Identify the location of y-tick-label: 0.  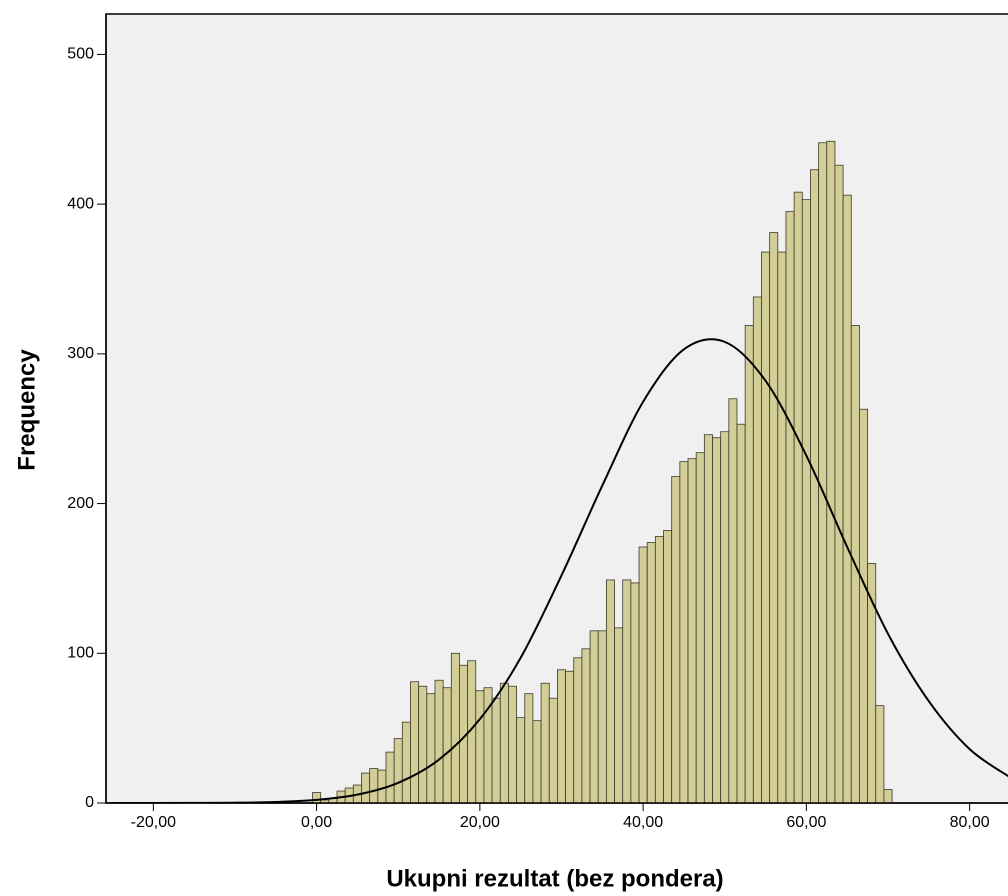
(89, 802).